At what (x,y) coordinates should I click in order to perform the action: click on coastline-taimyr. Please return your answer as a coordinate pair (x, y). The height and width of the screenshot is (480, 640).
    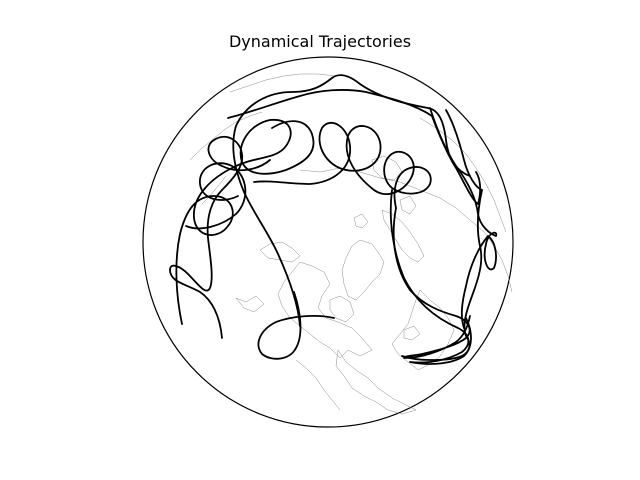
    Looking at the image, I should click on (387, 168).